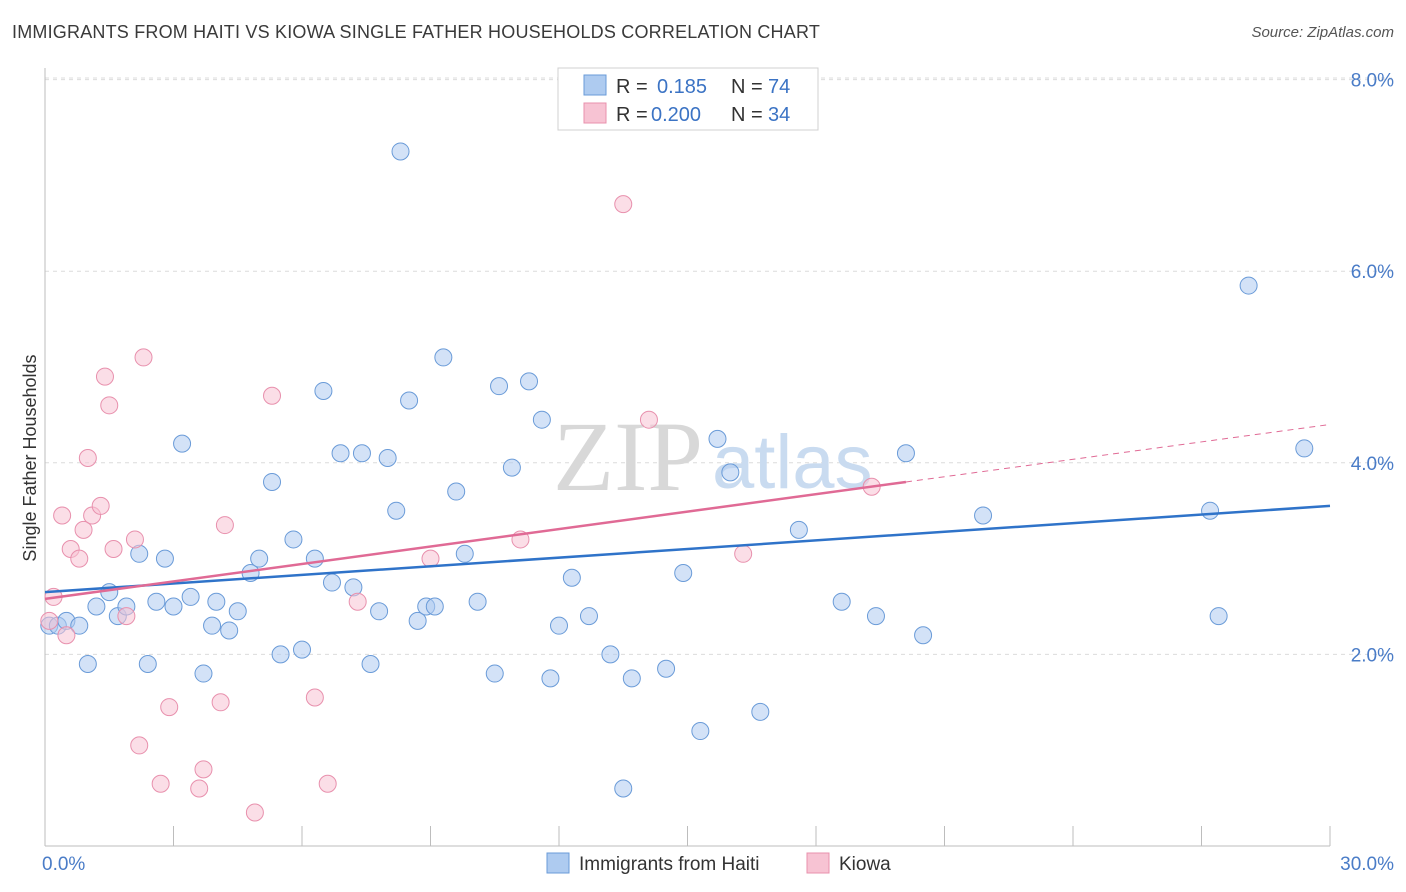  Describe the element at coordinates (1372, 464) in the screenshot. I see `y-tick-label-1: 4.0%` at that location.